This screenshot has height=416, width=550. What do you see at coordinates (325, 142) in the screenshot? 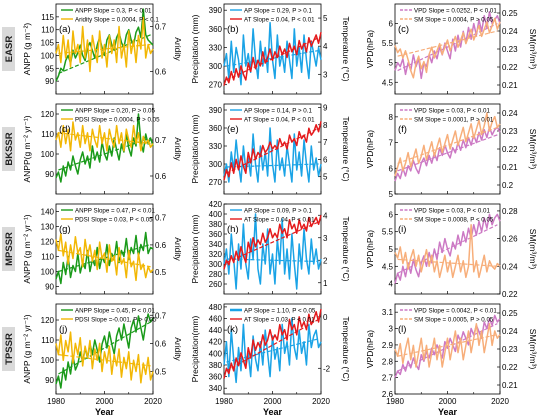
I see `y2-tick-label: 7` at bounding box center [325, 142].